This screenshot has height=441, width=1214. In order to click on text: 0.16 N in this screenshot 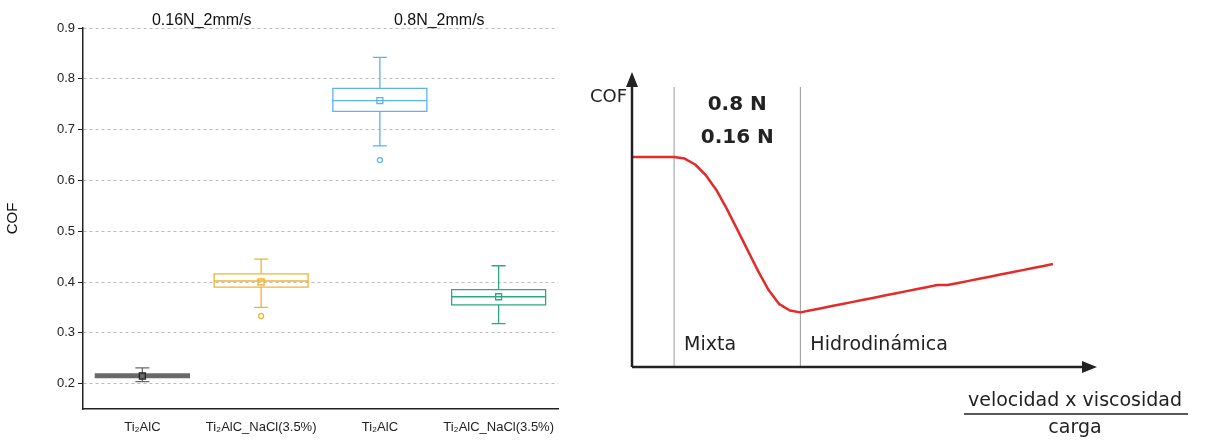, I will do `click(737, 136)`.